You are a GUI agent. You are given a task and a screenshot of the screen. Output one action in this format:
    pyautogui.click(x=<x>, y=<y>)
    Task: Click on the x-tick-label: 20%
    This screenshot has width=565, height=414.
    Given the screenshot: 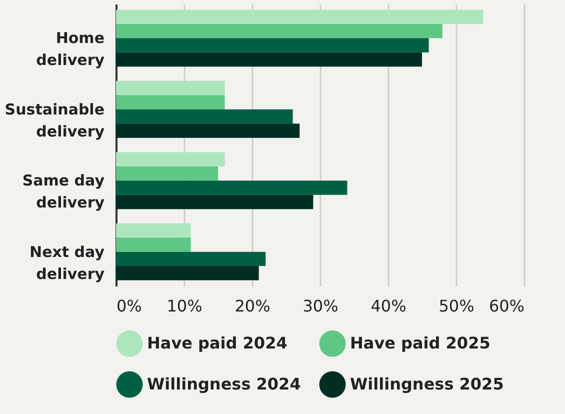 What is the action you would take?
    pyautogui.click(x=252, y=306)
    